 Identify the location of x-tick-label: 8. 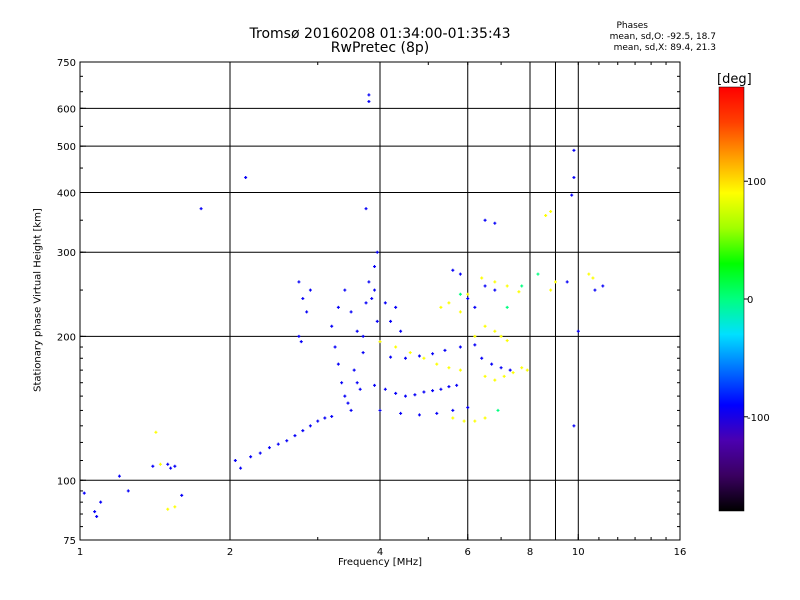
(530, 552).